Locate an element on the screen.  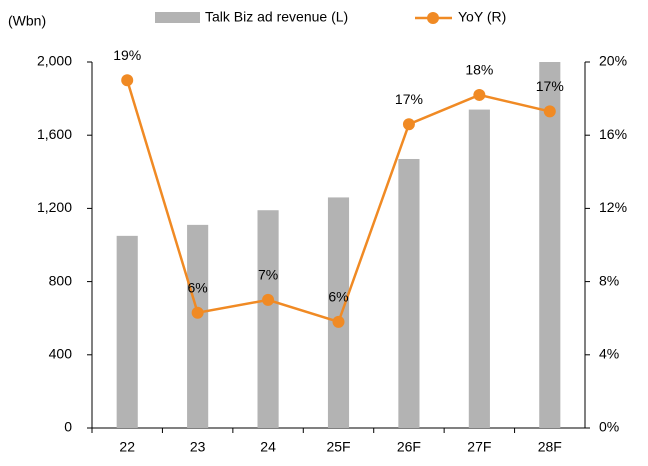
y-tick-label: 1,600 is located at coordinates (54, 134).